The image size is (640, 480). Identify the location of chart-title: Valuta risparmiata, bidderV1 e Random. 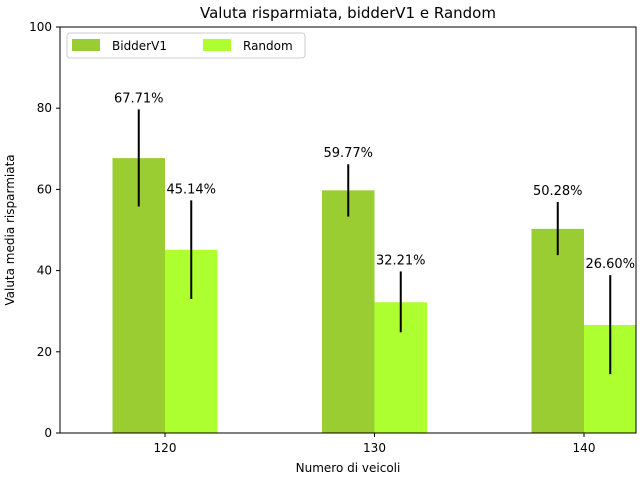
(348, 13).